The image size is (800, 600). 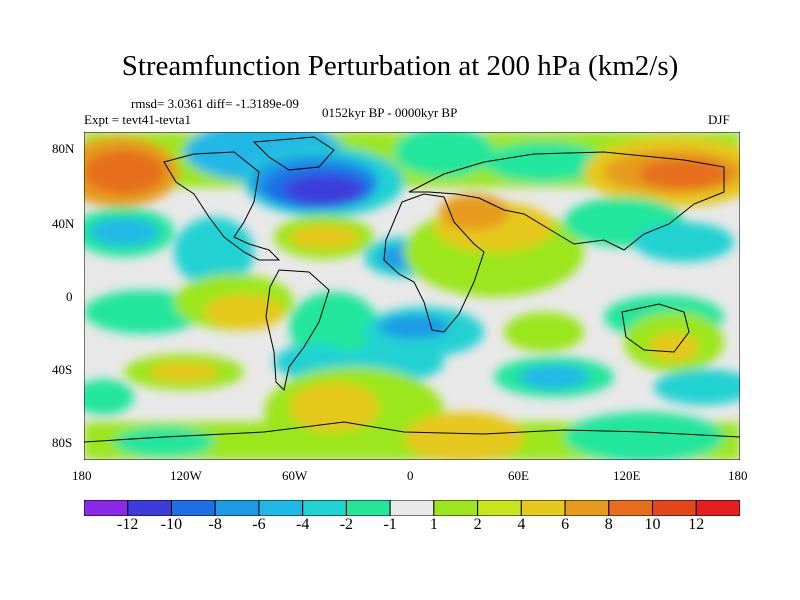 I want to click on legend-label: -6, so click(x=259, y=524).